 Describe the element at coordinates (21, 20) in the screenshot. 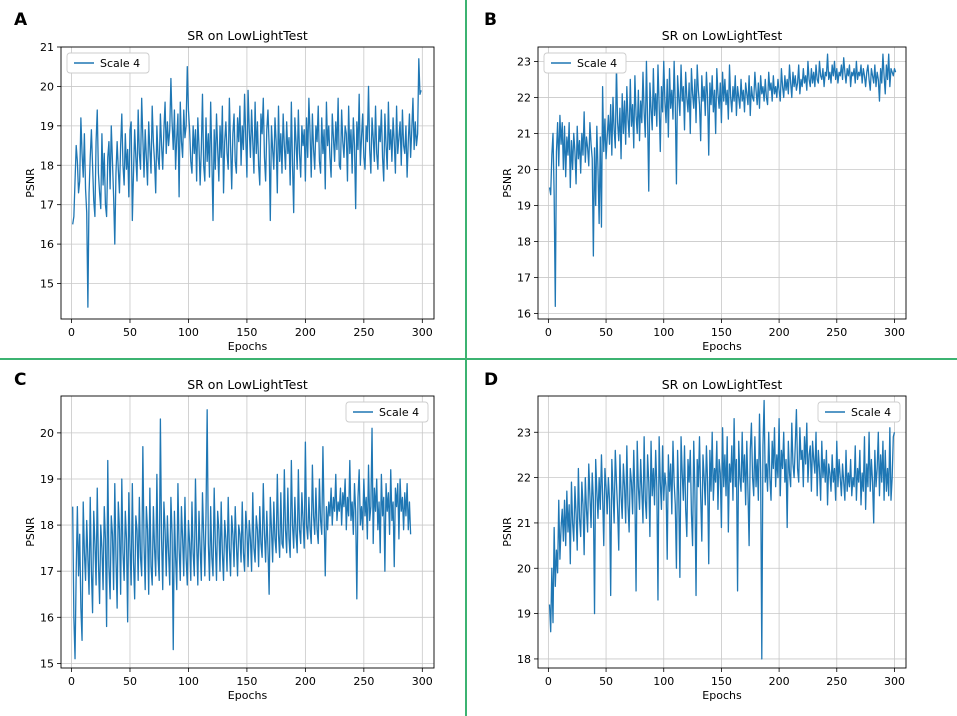

I see `panel-letter: A` at that location.